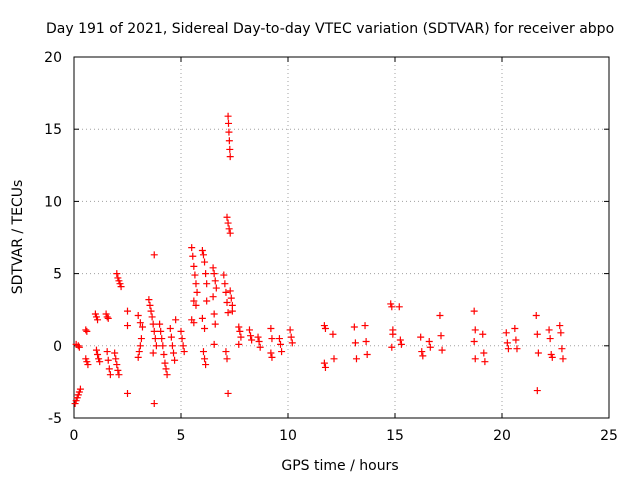  I want to click on y-tick-label: 0, so click(57, 347).